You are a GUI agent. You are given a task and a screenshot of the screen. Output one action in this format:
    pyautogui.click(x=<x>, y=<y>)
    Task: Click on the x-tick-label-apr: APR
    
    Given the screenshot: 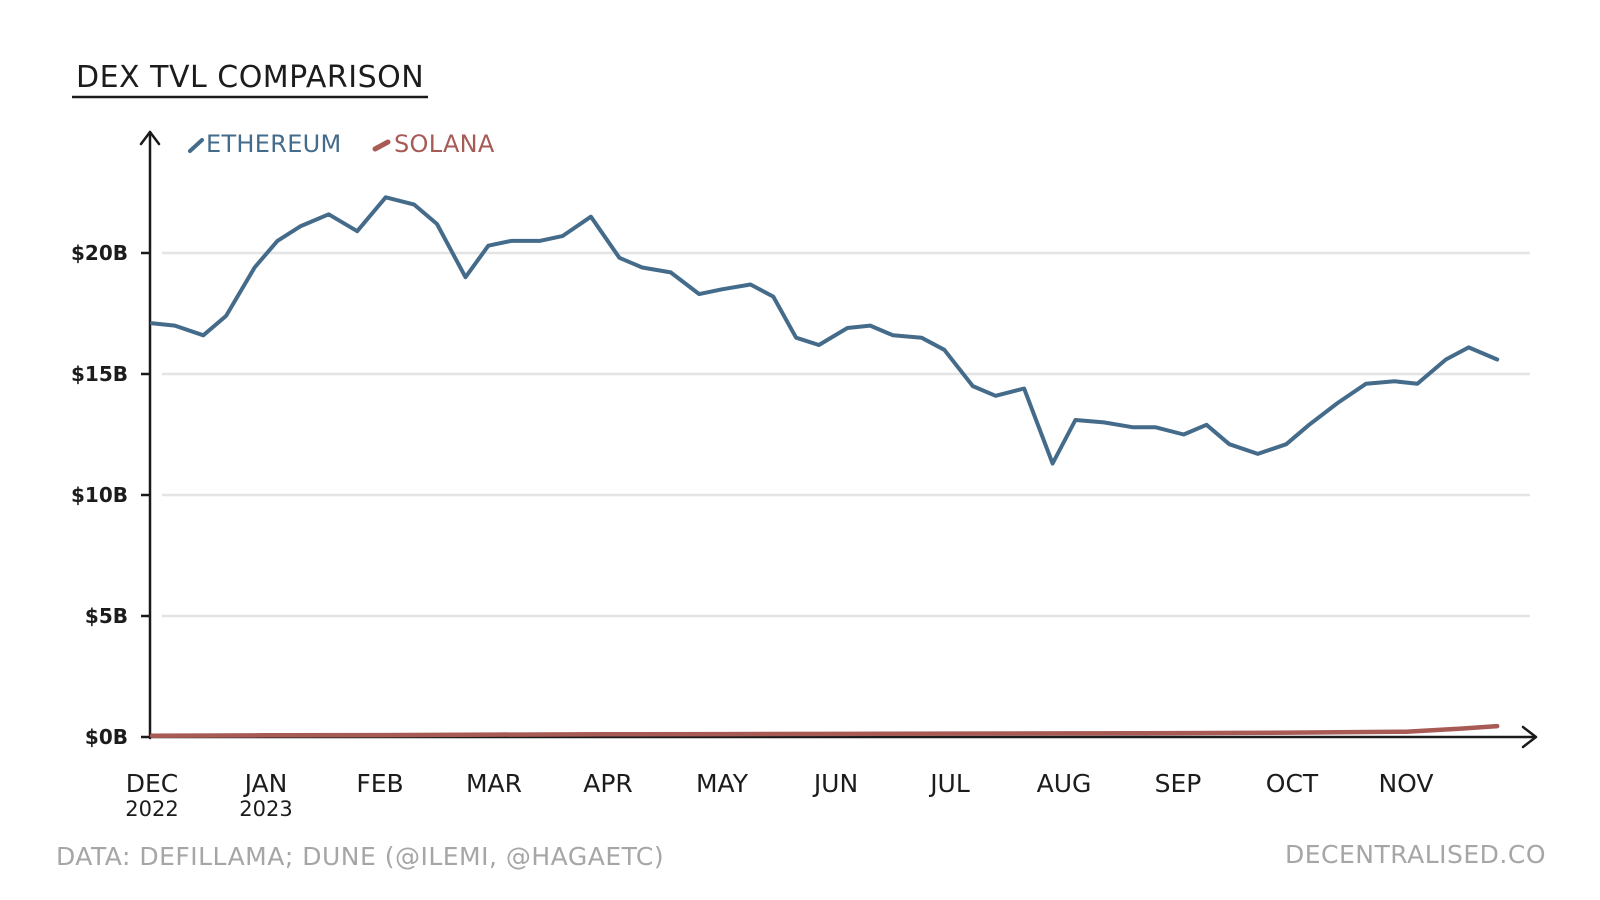 What is the action you would take?
    pyautogui.click(x=608, y=783)
    